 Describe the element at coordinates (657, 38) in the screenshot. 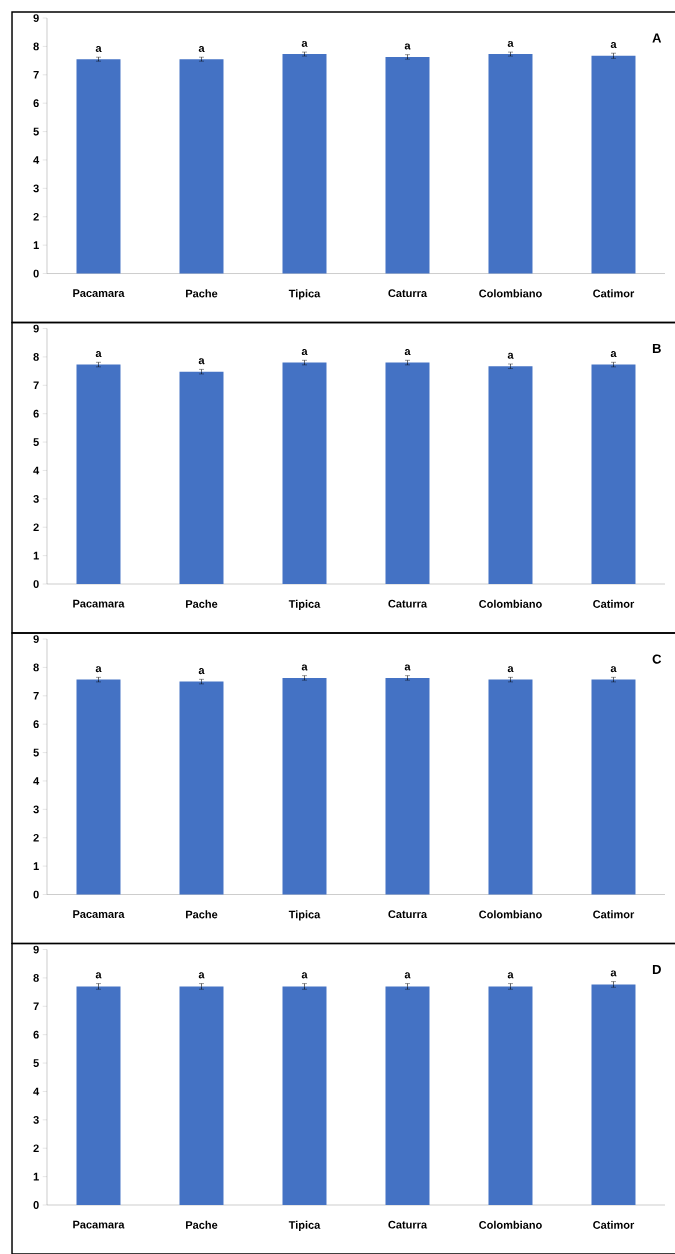

I see `text: A` at that location.